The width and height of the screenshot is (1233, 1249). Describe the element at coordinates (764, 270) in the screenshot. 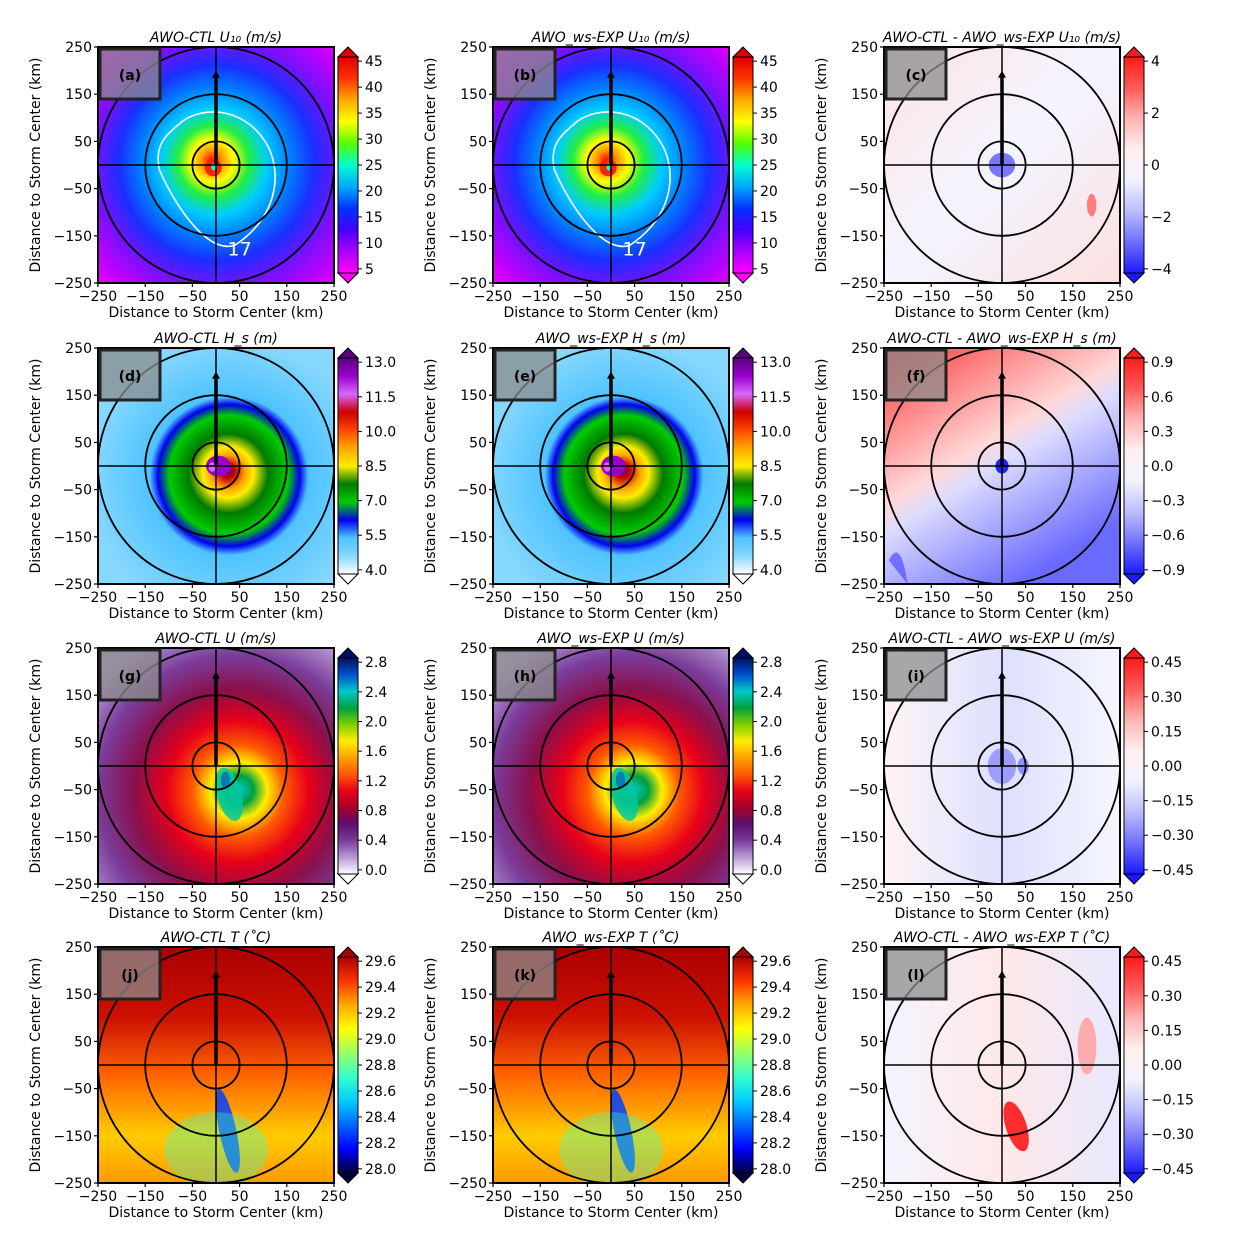

I see `colorbar-tick-label: 5` at that location.